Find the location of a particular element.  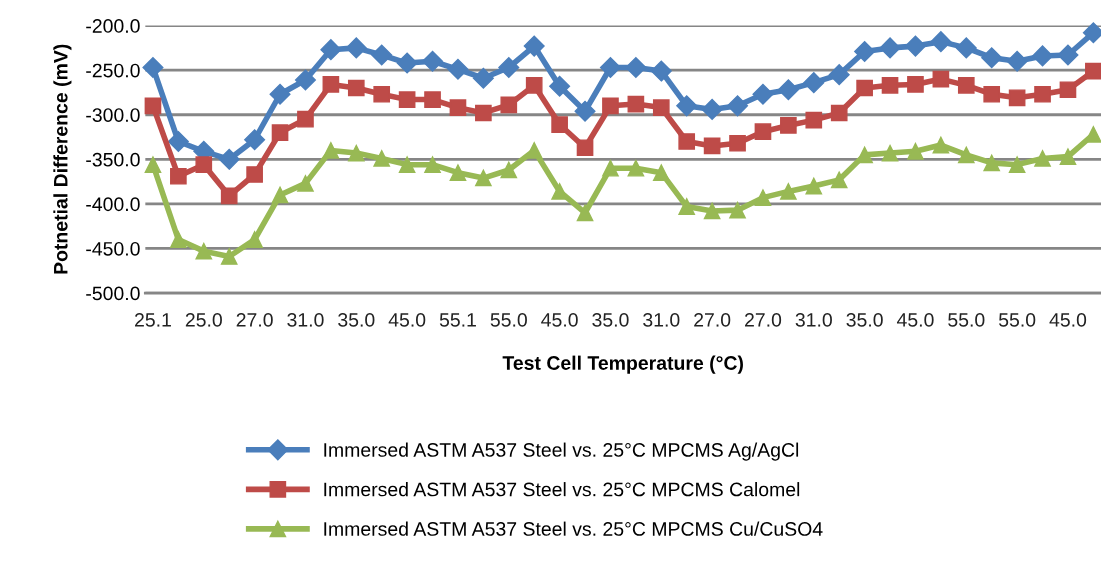

x-tick-label: 25.0 is located at coordinates (203, 319).